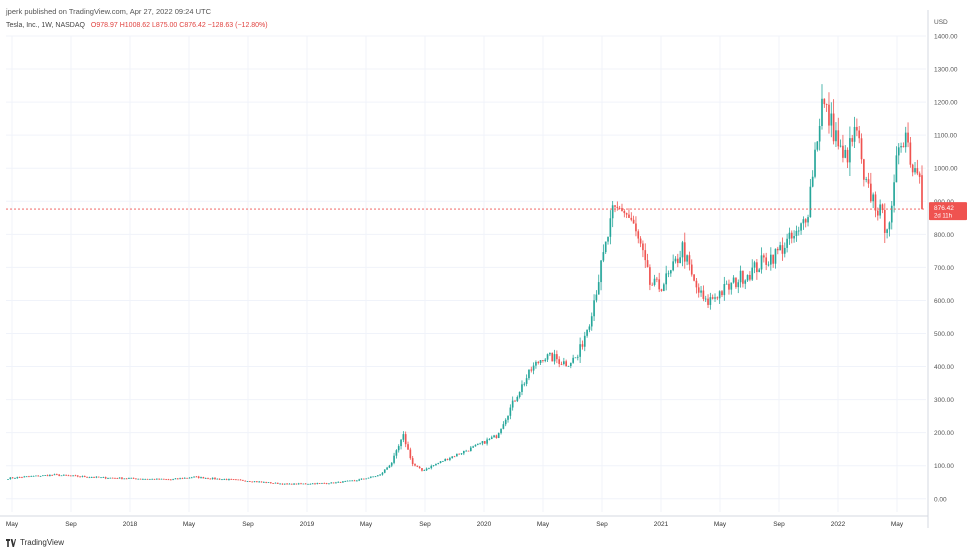 Image resolution: width=969 pixels, height=558 pixels. I want to click on y-tick-label: 100.00, so click(944, 466).